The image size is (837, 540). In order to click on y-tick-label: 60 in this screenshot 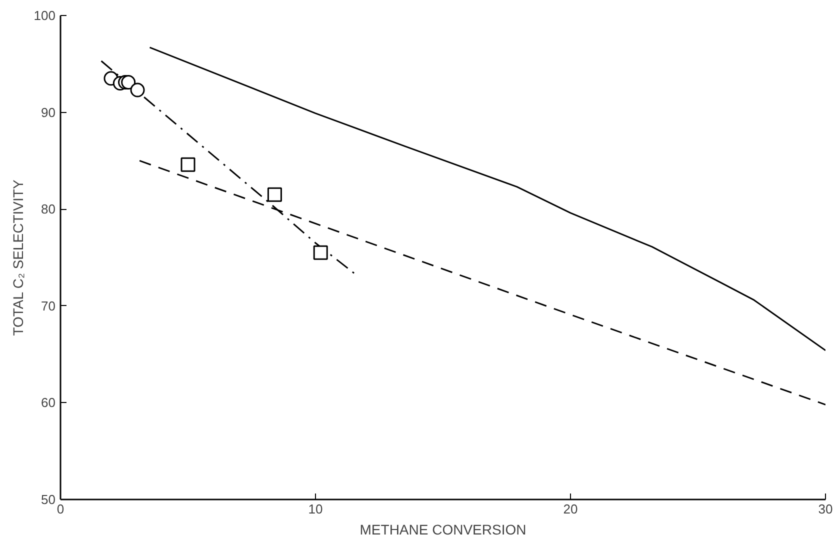, I will do `click(48, 402)`.